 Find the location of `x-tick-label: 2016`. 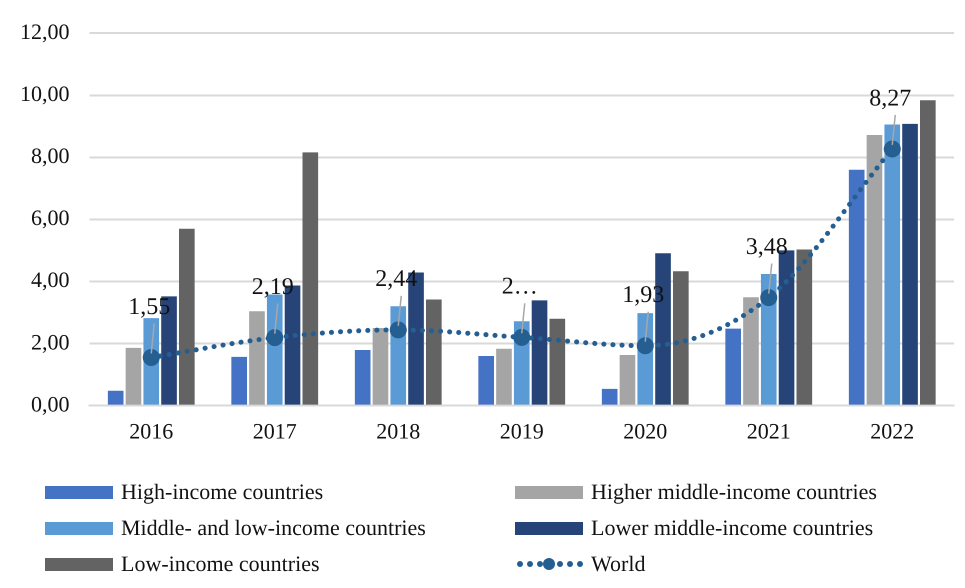

x-tick-label: 2016 is located at coordinates (151, 431).